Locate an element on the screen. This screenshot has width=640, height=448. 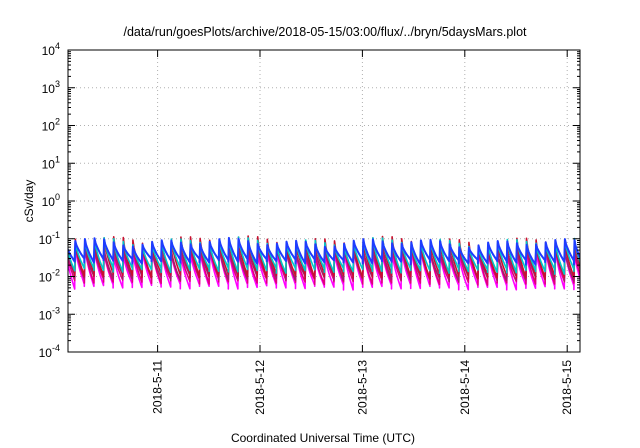
y-tick-label: 10⁻² is located at coordinates (49, 276).